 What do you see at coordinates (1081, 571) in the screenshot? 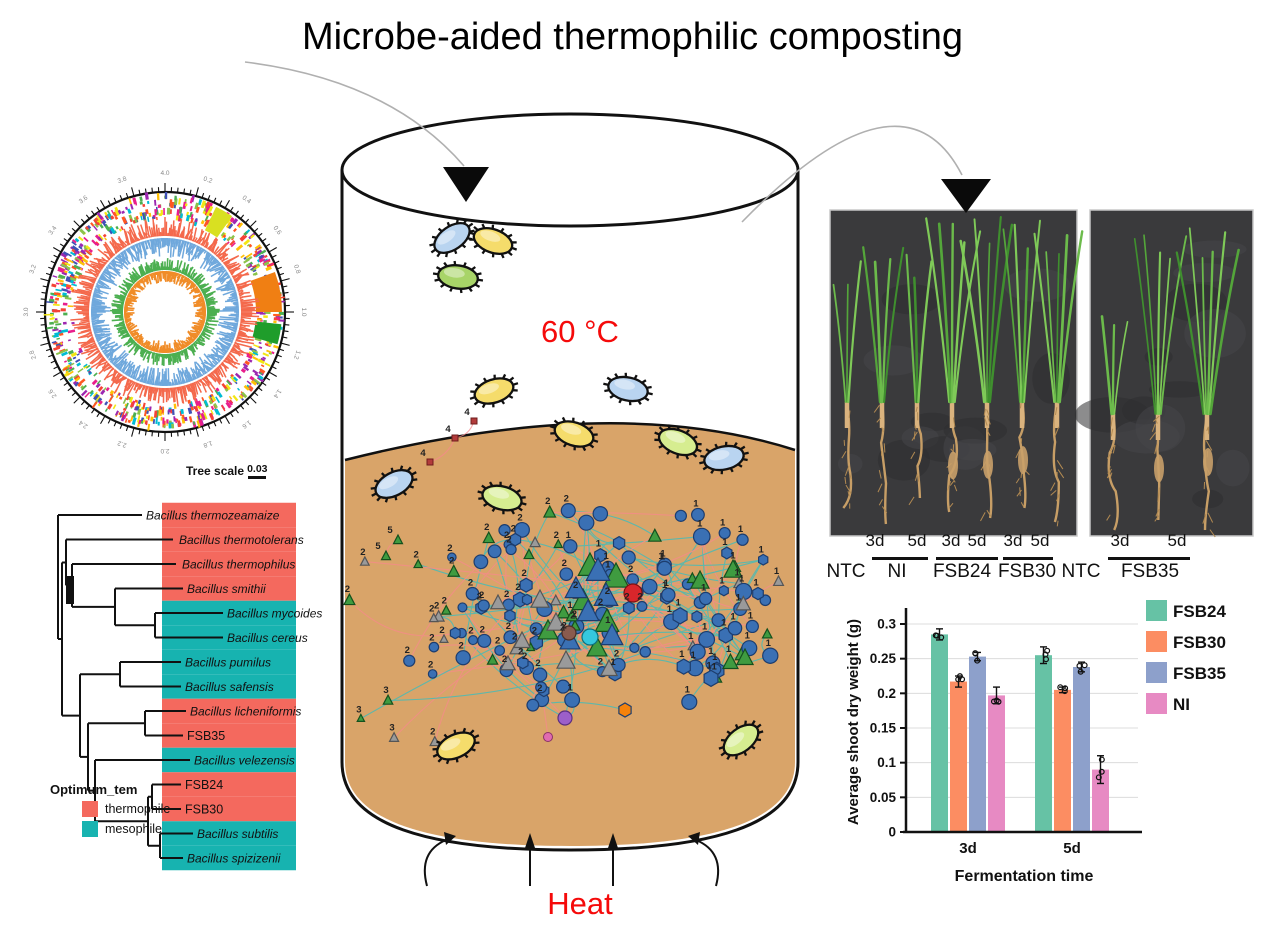
I see `group-label: NTC` at bounding box center [1081, 571].